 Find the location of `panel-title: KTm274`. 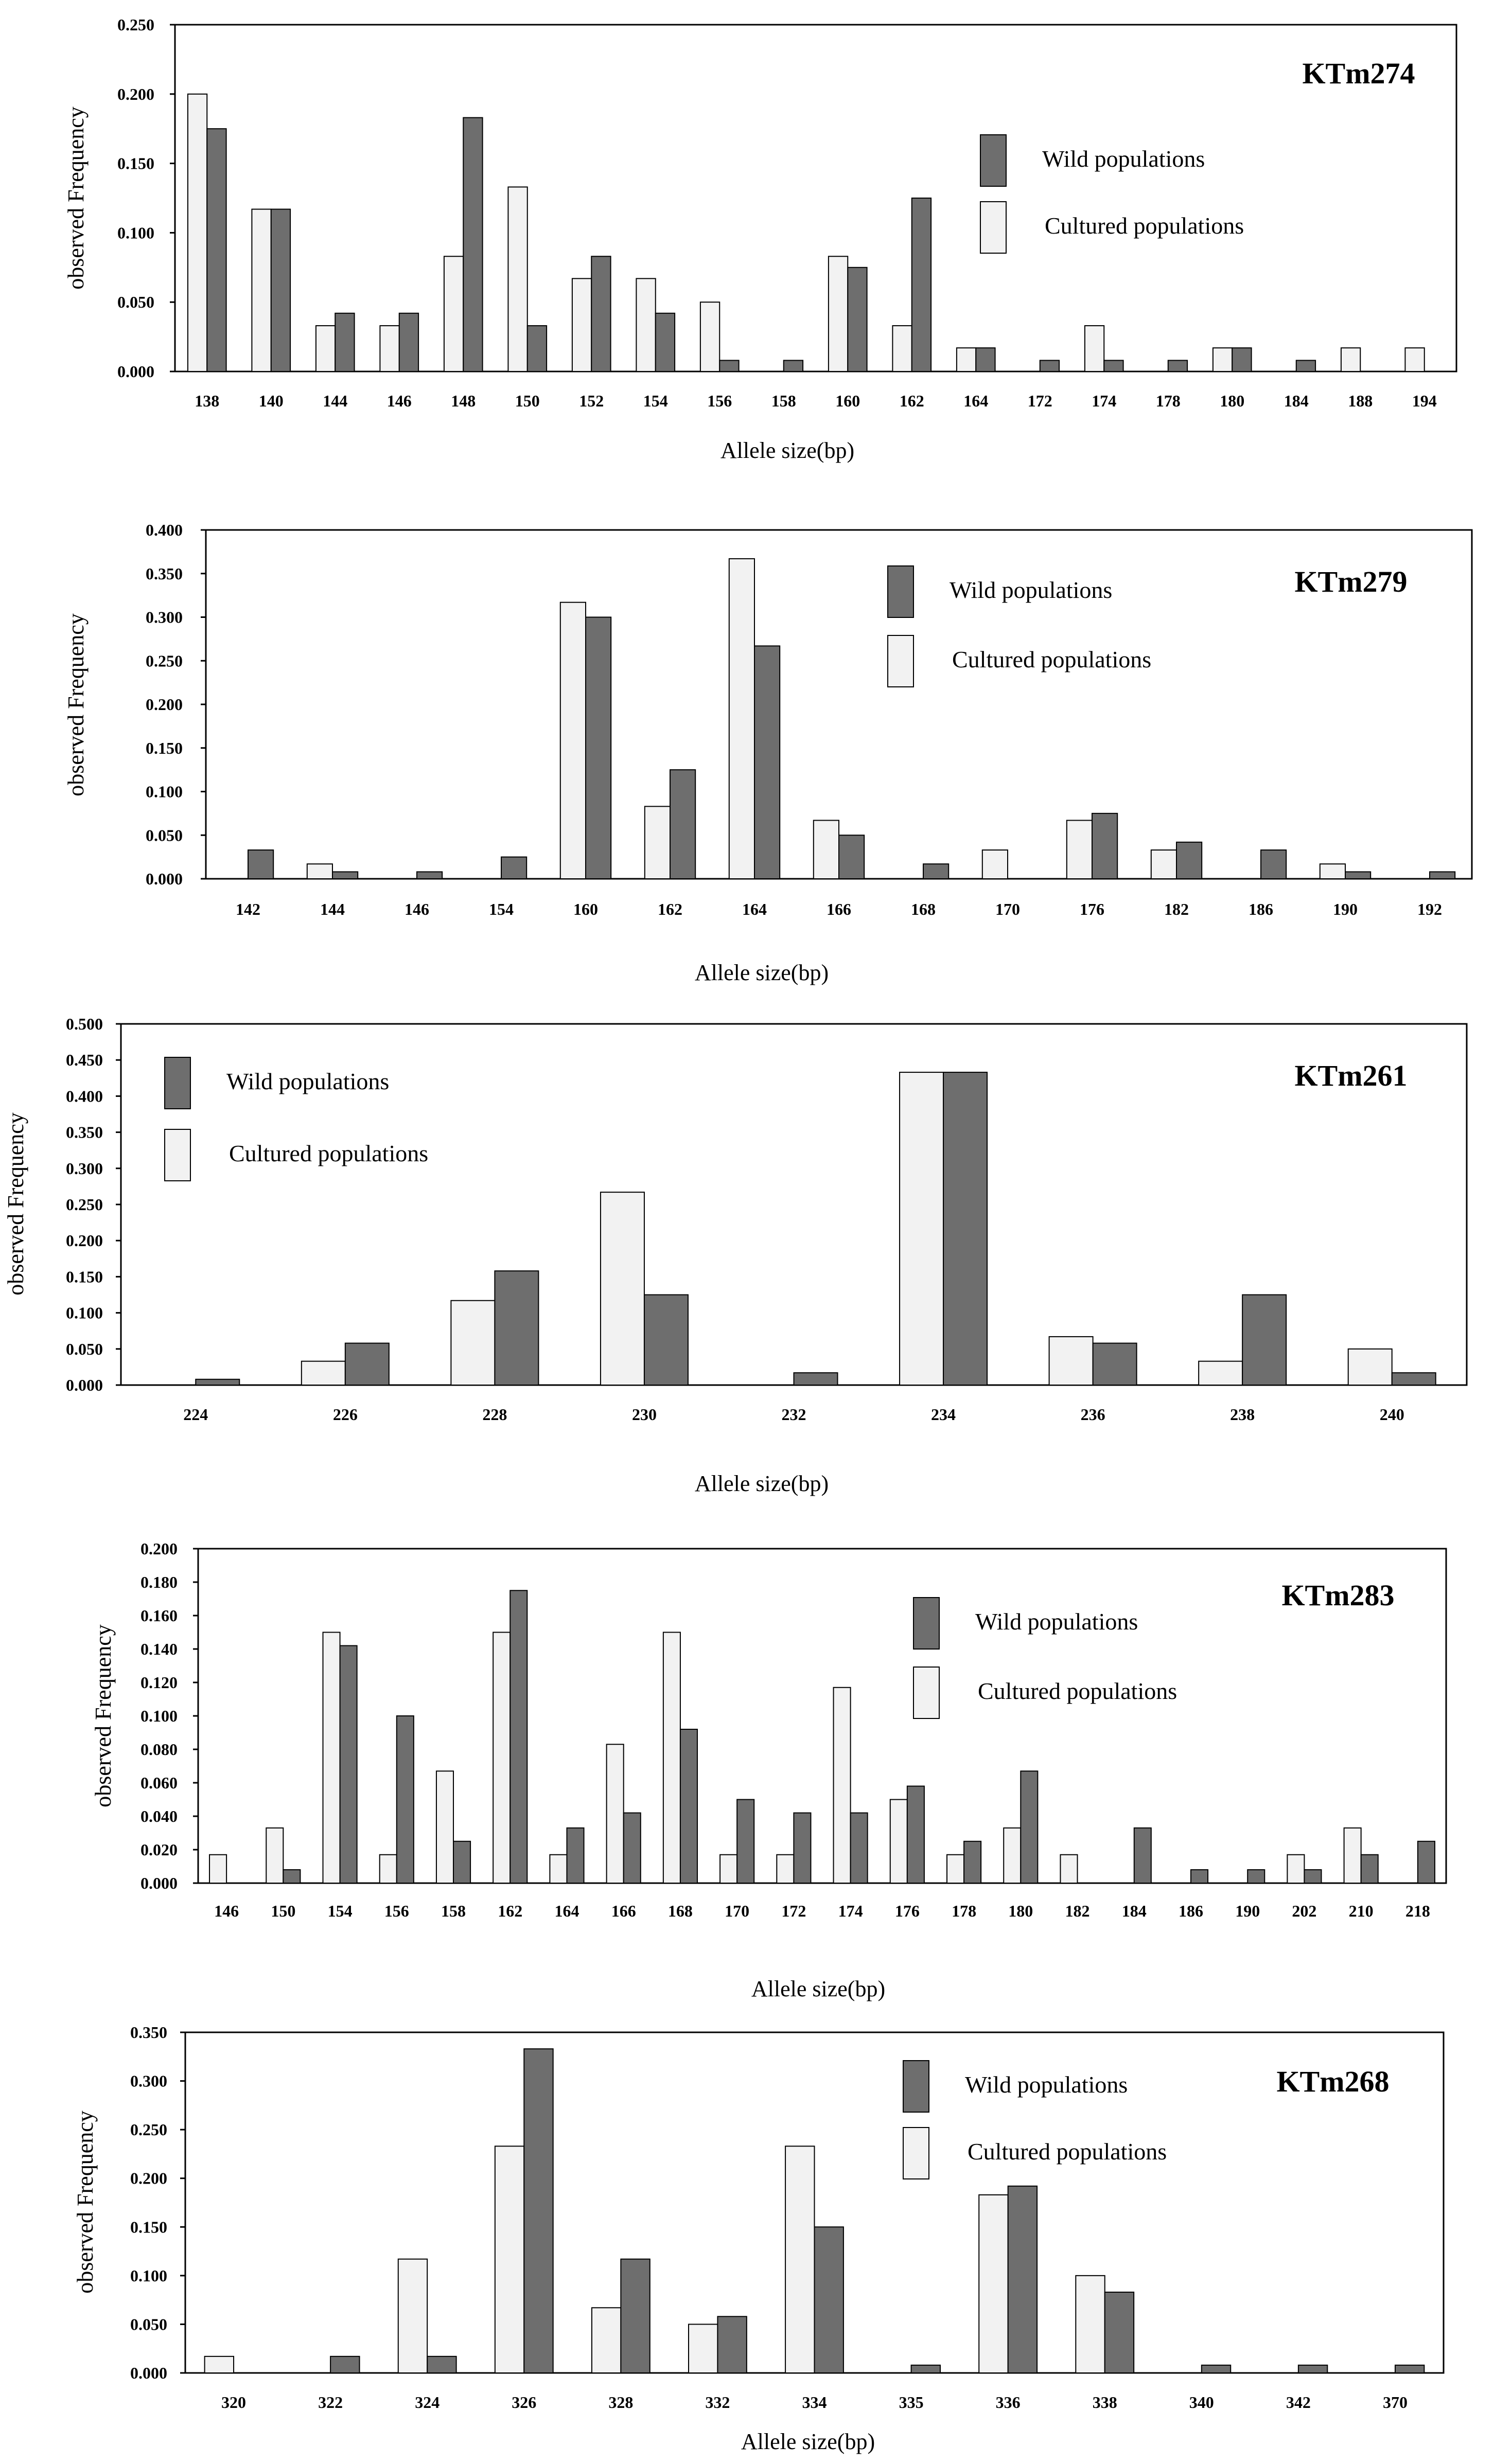

panel-title: KTm274 is located at coordinates (1358, 73).